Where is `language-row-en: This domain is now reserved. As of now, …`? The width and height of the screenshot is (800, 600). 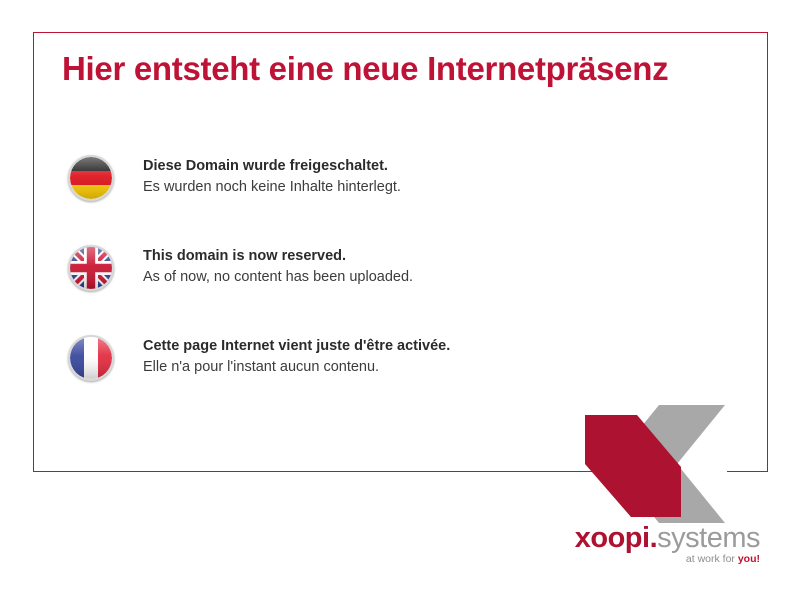 language-row-en: This domain is now reserved. As of now, … is located at coordinates (388, 290).